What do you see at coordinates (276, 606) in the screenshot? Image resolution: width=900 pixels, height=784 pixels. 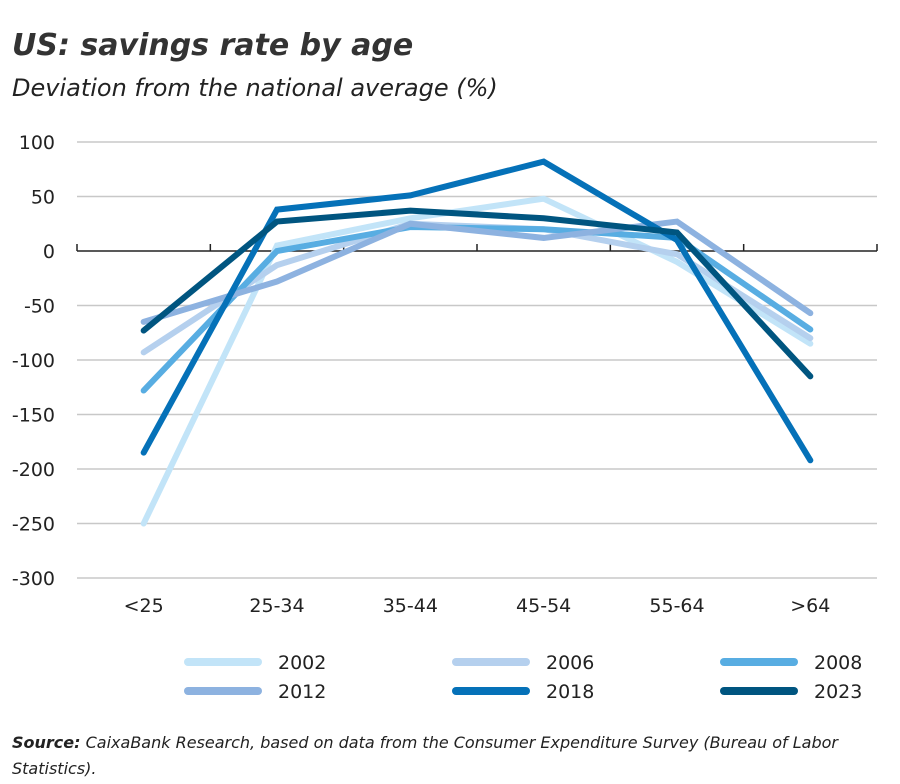 I see `x-tick-label: 25-34` at bounding box center [276, 606].